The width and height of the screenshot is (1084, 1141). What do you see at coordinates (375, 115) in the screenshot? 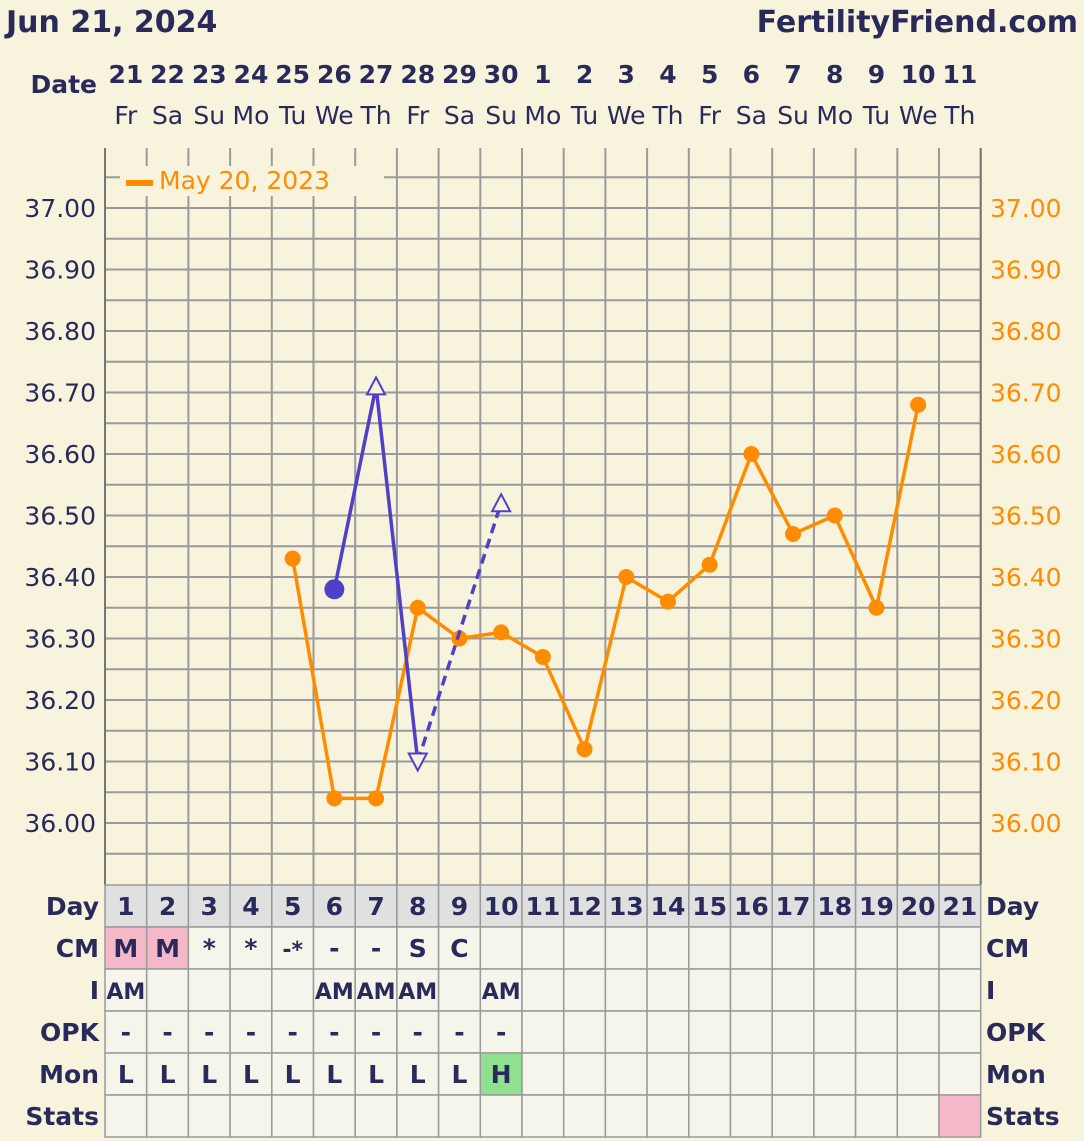
I see `weekday-label: Th` at bounding box center [375, 115].